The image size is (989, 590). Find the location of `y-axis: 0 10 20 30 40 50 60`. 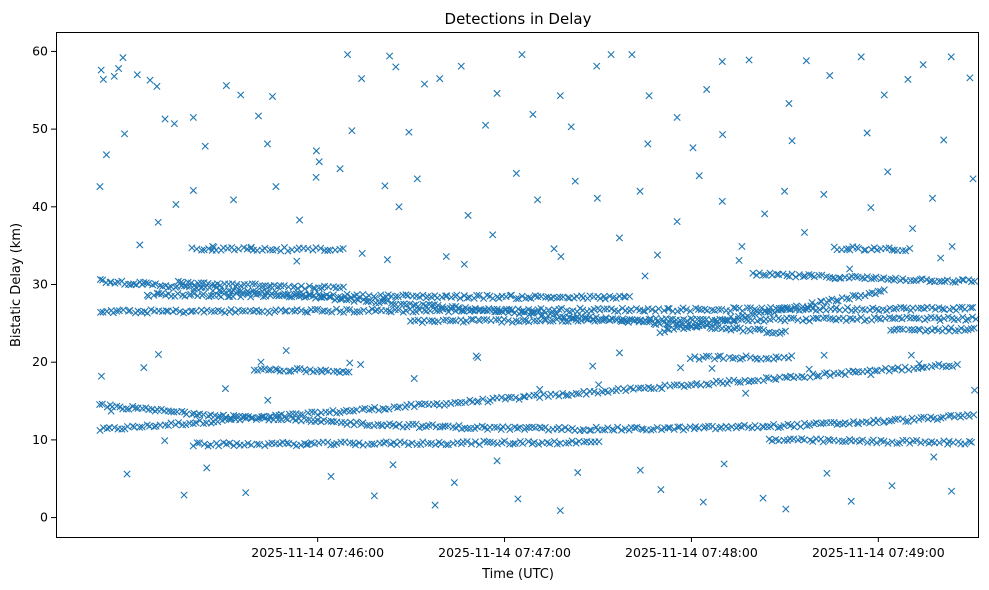

y-axis: 0 10 20 30 40 50 60 is located at coordinates (44, 284).